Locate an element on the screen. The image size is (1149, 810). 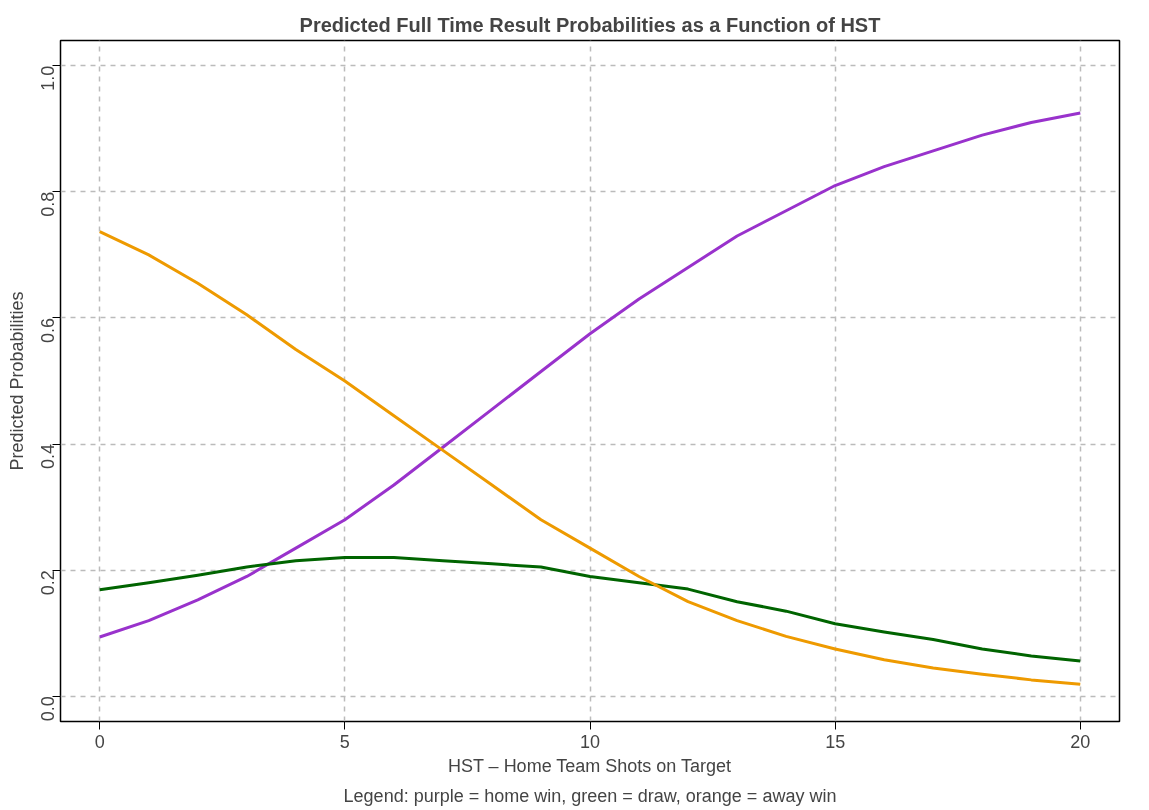
x-axis-title: HST – Home Team Shots on Target is located at coordinates (589, 765).